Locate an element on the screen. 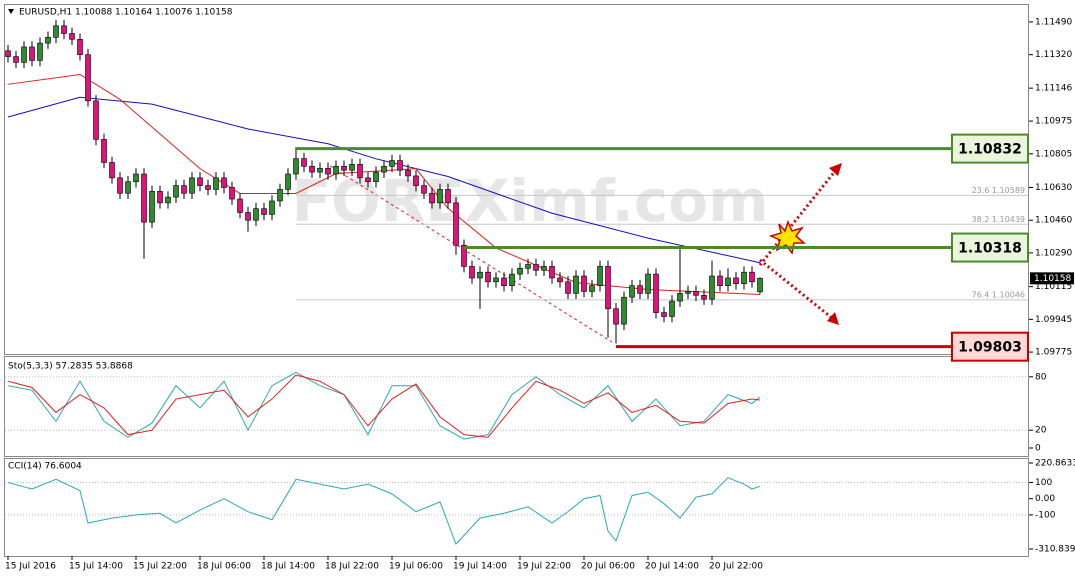 Image resolution: width=1075 pixels, height=578 pixels. last-price-tag is located at coordinates (1052, 278).